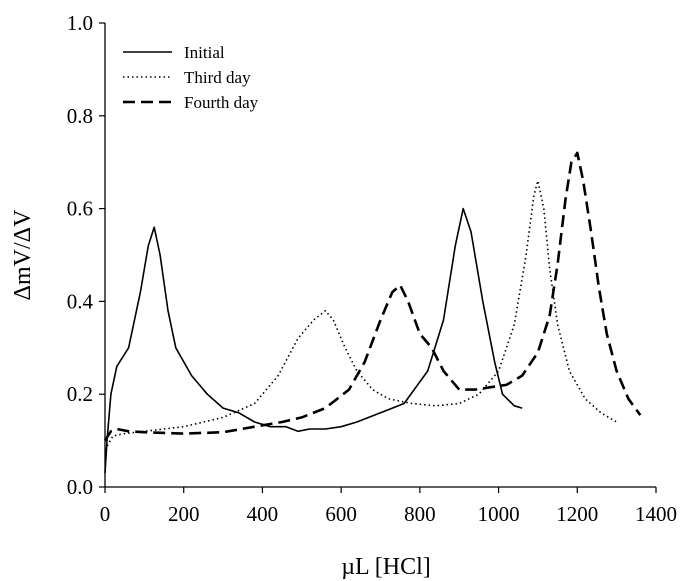 The width and height of the screenshot is (686, 581). I want to click on y-tick-label: 0.0, so click(80, 487).